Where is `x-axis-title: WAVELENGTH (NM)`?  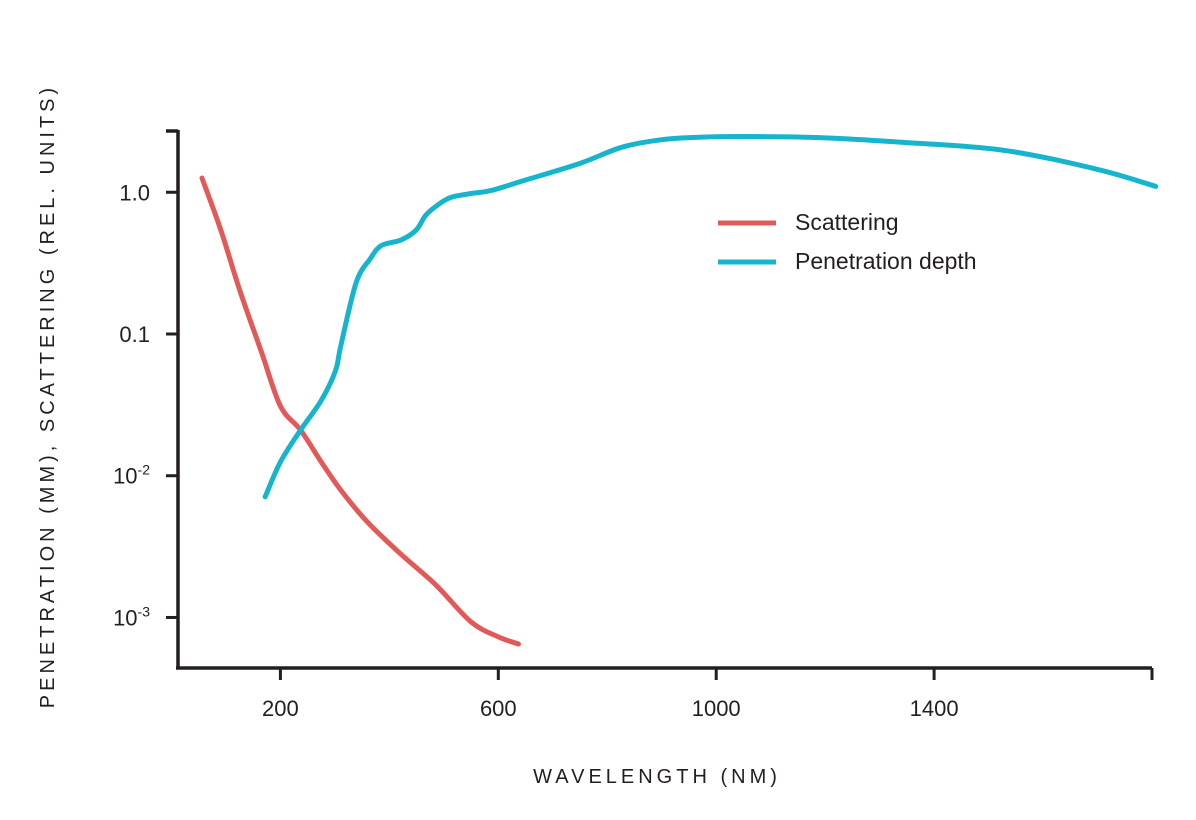 x-axis-title: WAVELENGTH (NM) is located at coordinates (657, 777).